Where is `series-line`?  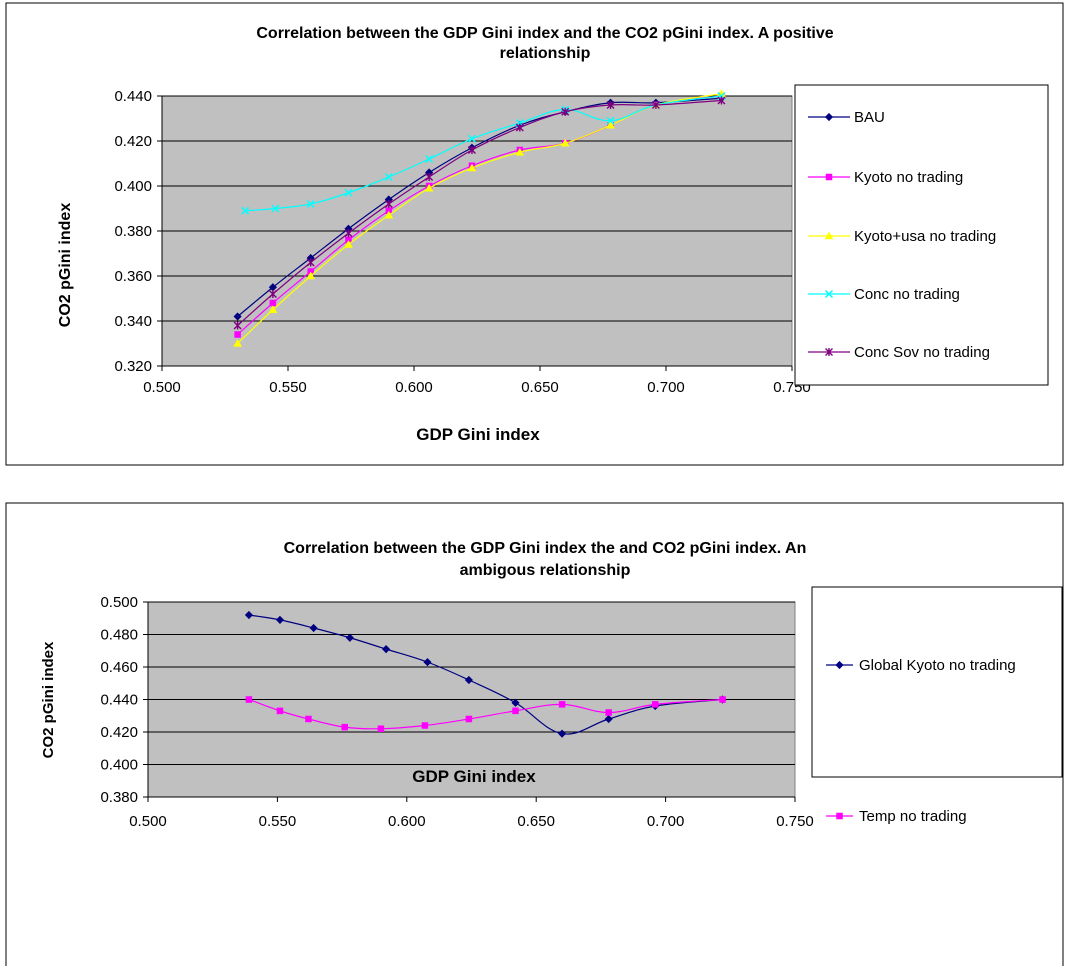 series-line is located at coordinates (483, 153).